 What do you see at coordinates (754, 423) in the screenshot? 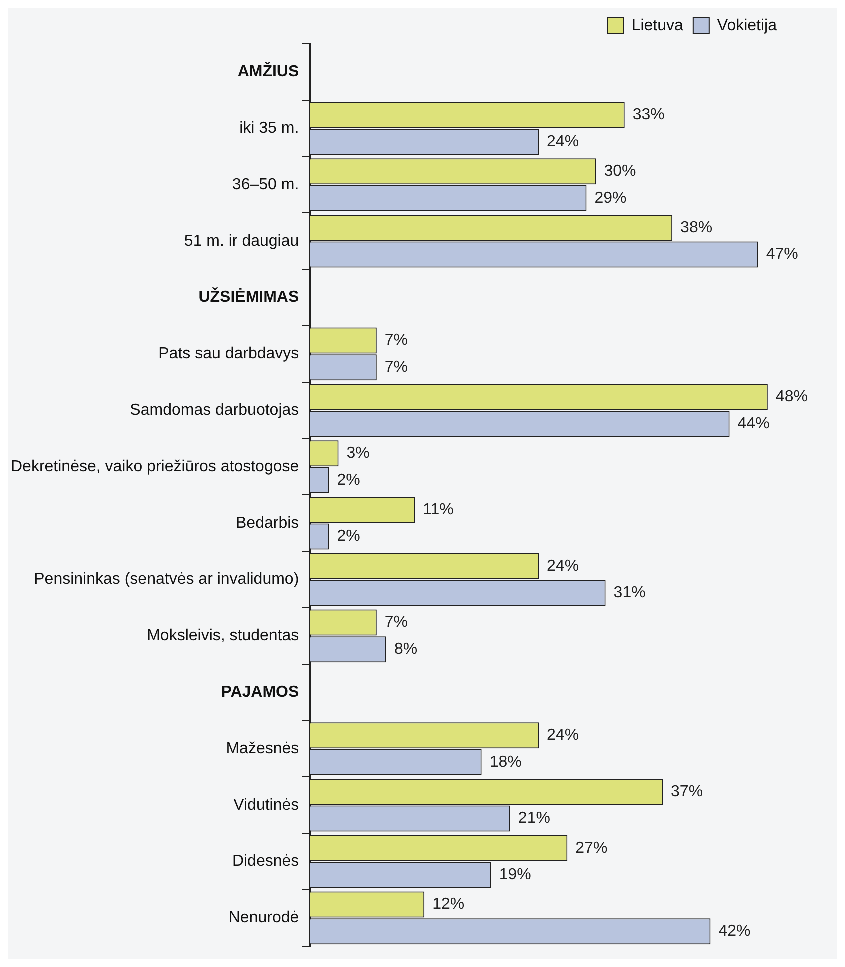
I see `data-label: 44%` at bounding box center [754, 423].